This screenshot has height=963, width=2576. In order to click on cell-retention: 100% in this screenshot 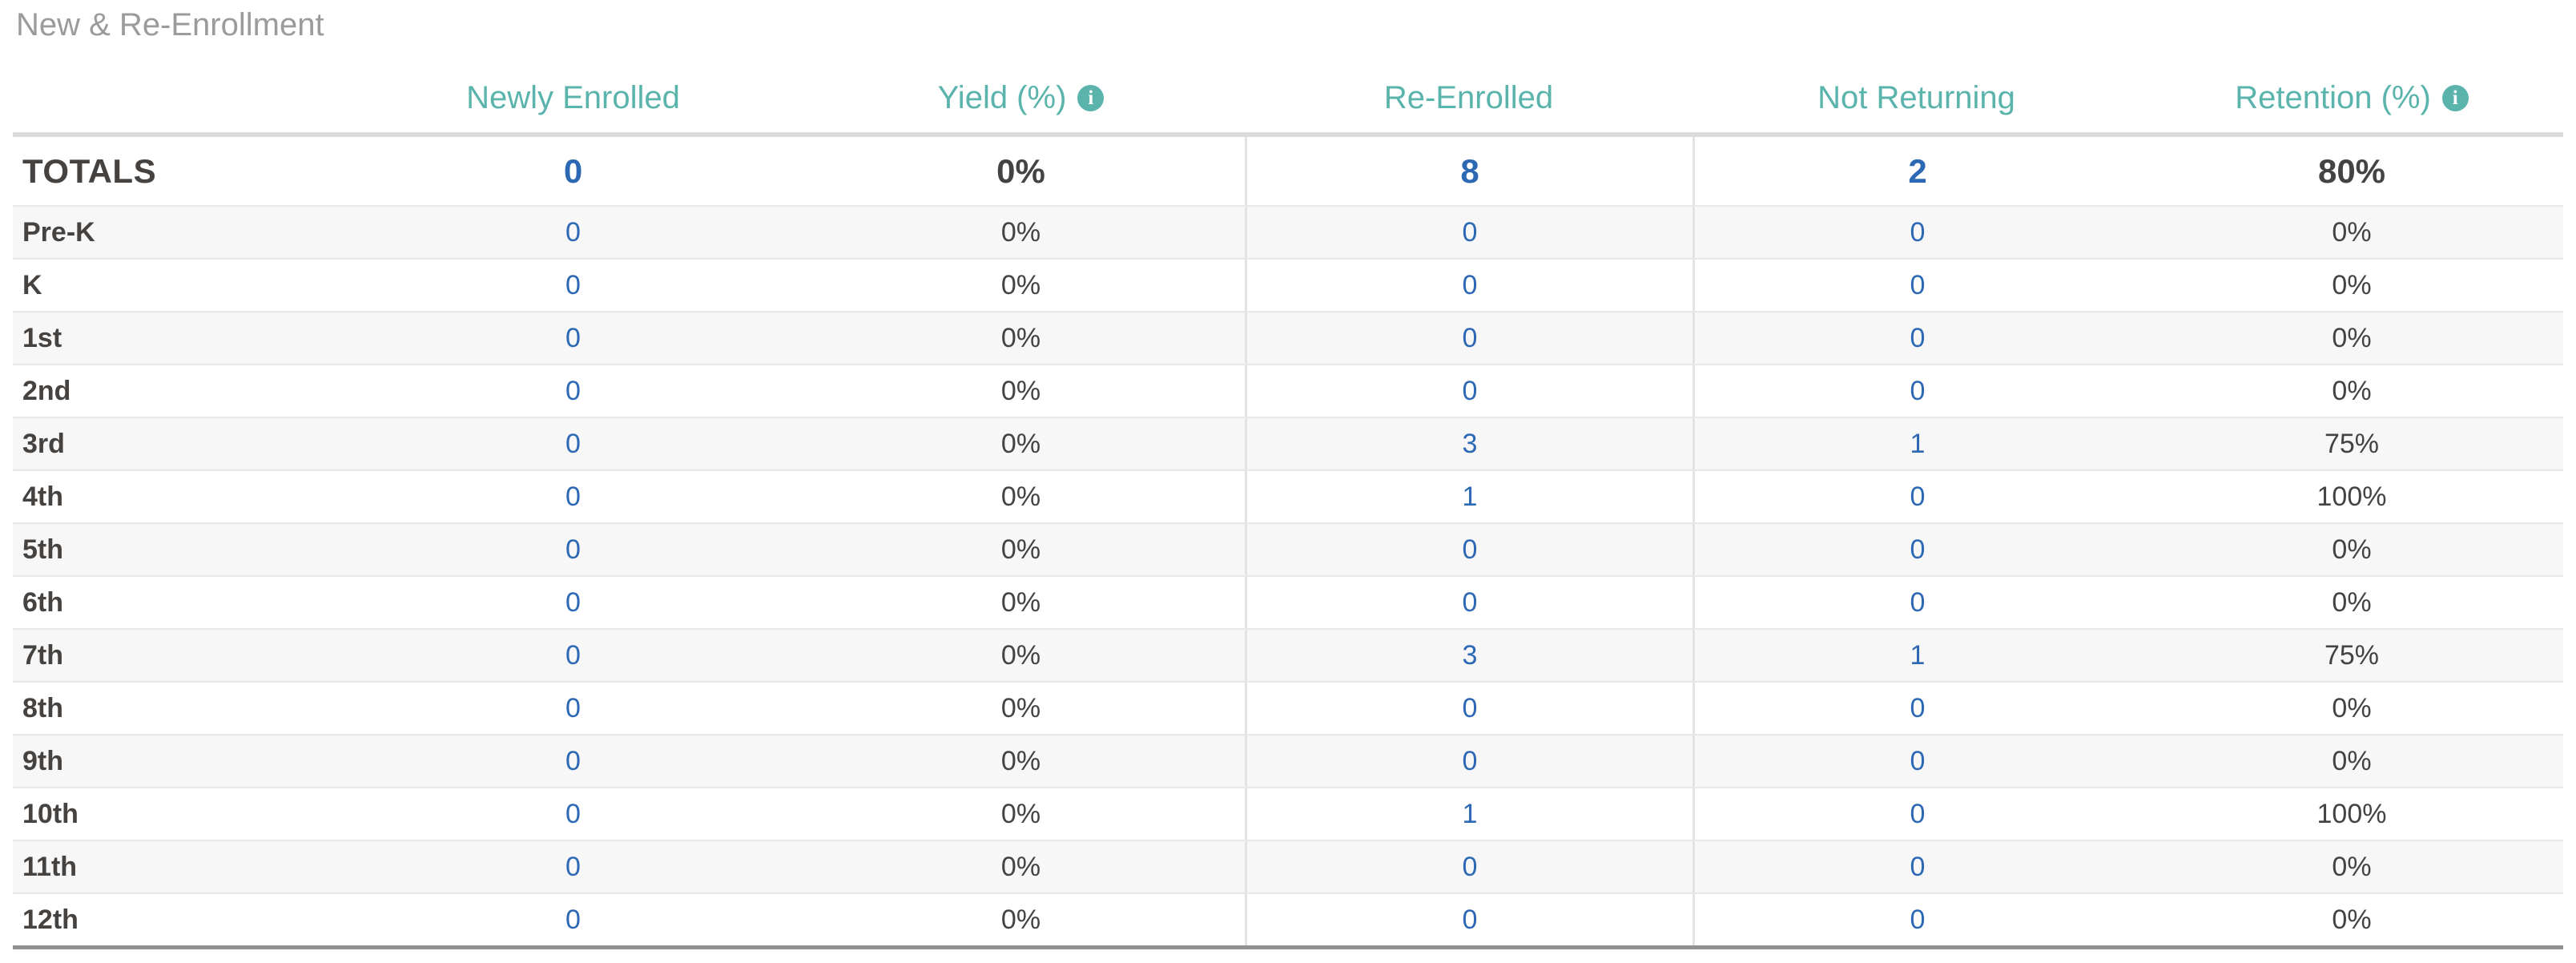, I will do `click(2351, 496)`.